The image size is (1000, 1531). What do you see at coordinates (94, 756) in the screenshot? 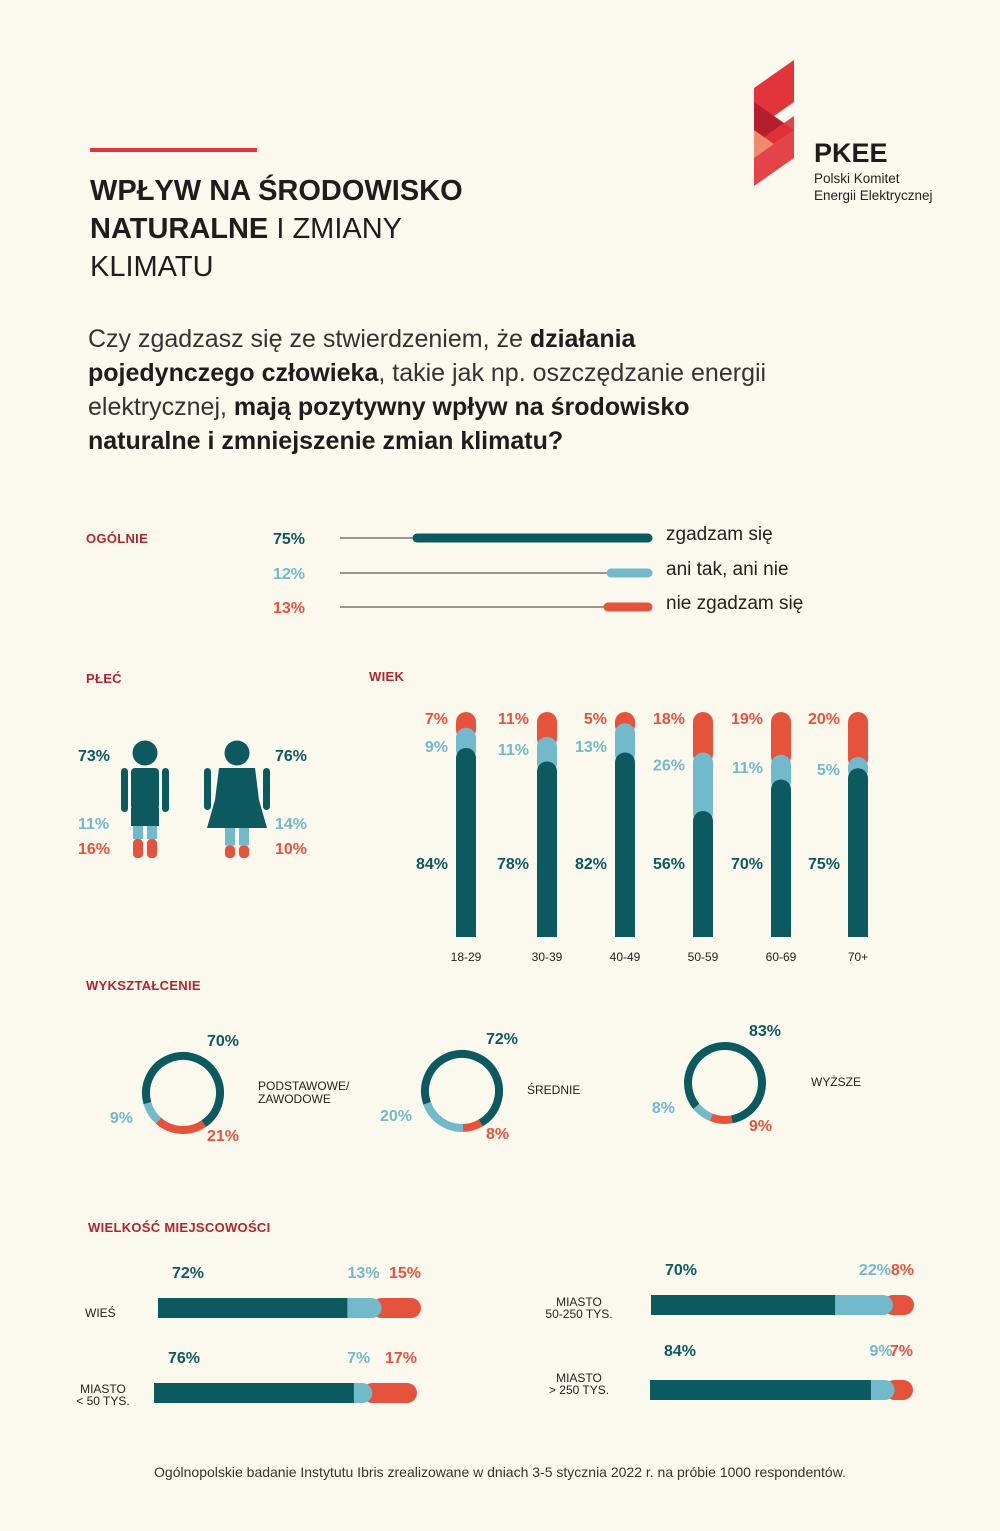
I see `gender-m-agree: 73%` at bounding box center [94, 756].